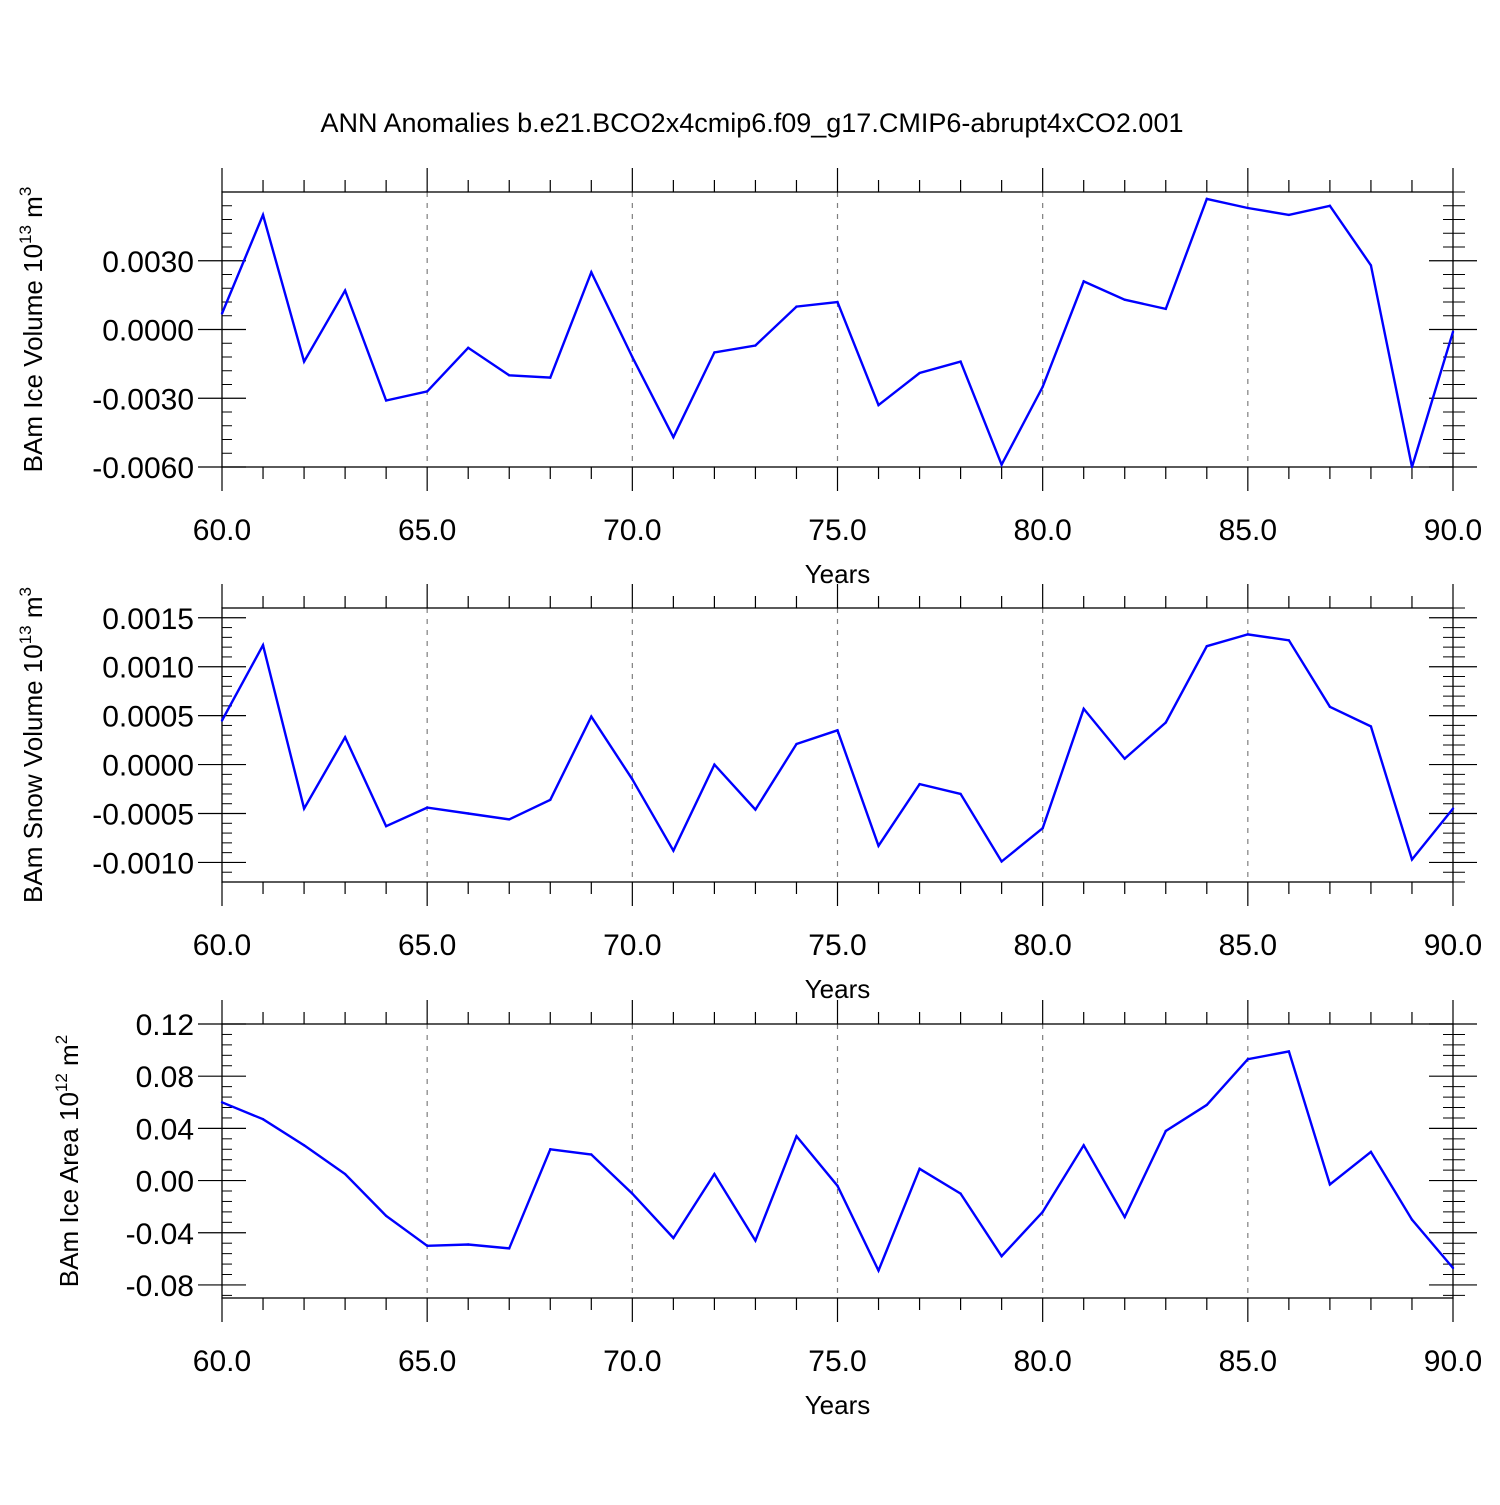 This screenshot has width=1500, height=1505. I want to click on y-tick-label: 0.0000, so click(148, 766).